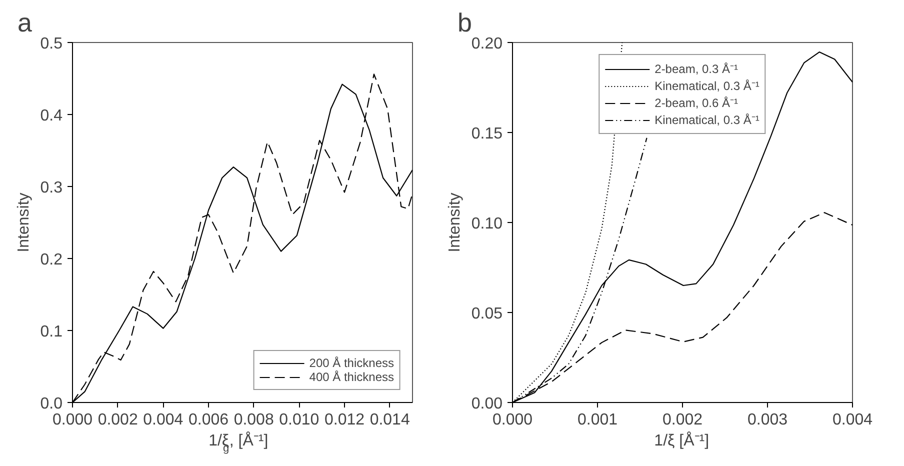  What do you see at coordinates (208, 420) in the screenshot?
I see `x-tick-label: 0.006` at bounding box center [208, 420].